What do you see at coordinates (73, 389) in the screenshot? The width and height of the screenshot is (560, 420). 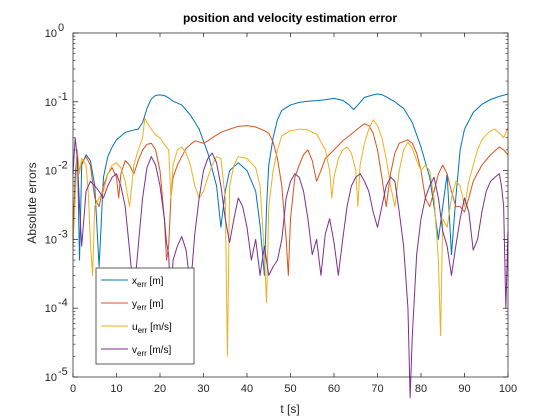 I see `x-tick-label: 0` at bounding box center [73, 389].